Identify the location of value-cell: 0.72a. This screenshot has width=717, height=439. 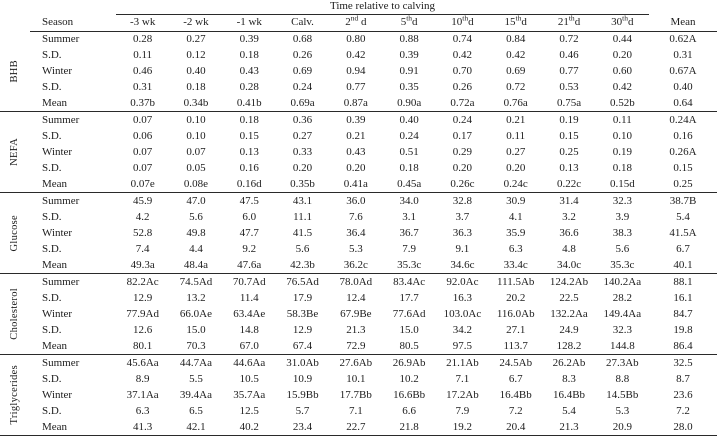
(462, 104).